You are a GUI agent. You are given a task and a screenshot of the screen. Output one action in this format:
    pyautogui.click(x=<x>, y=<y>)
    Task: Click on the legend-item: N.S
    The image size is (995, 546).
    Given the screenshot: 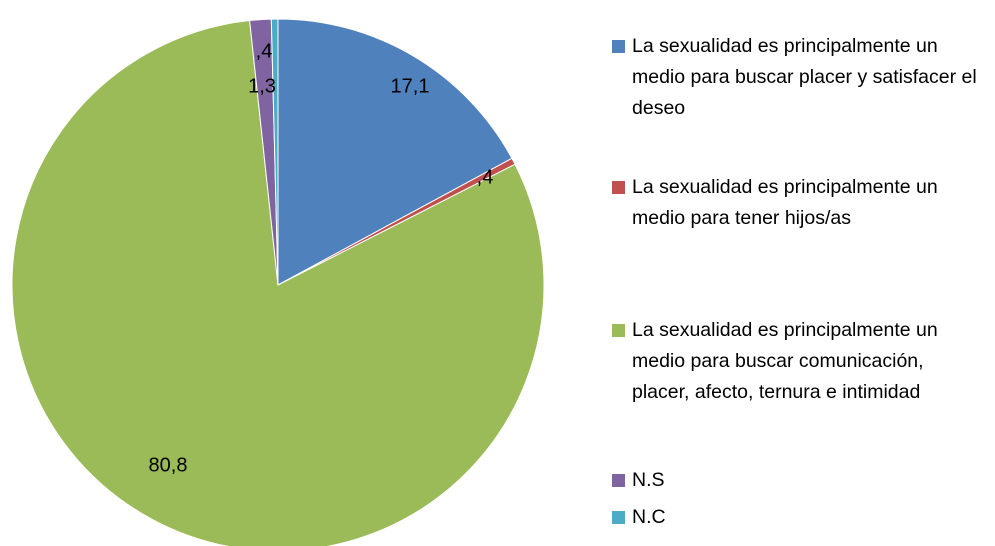 What is the action you would take?
    pyautogui.click(x=798, y=480)
    